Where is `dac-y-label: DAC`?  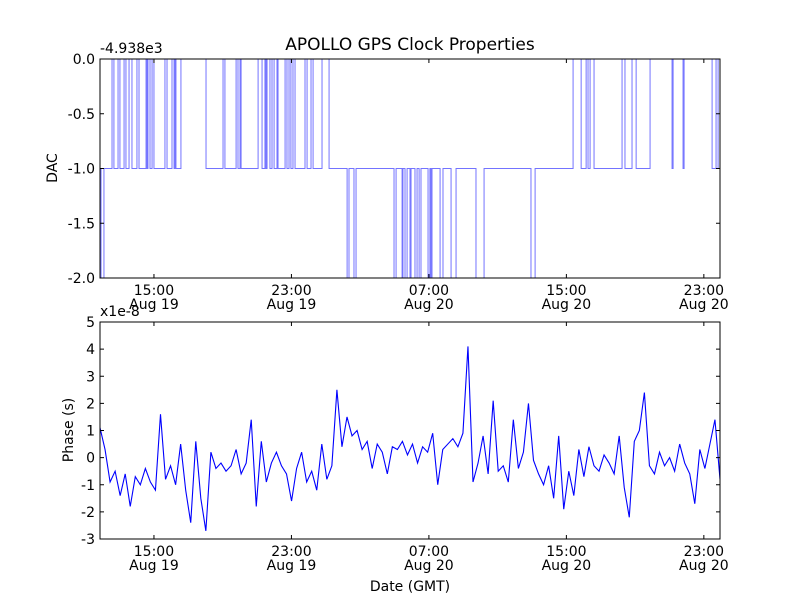
dac-y-label: DAC is located at coordinates (53, 168).